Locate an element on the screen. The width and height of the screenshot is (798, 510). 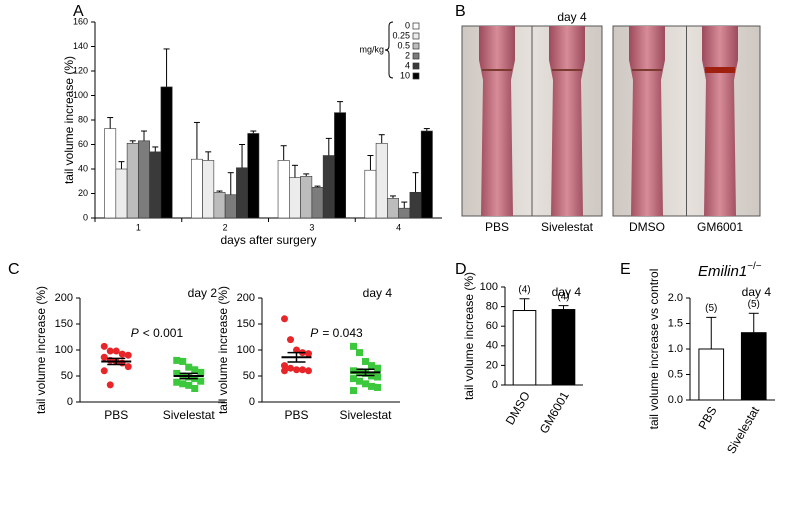
panel-letter: D is located at coordinates (461, 269).